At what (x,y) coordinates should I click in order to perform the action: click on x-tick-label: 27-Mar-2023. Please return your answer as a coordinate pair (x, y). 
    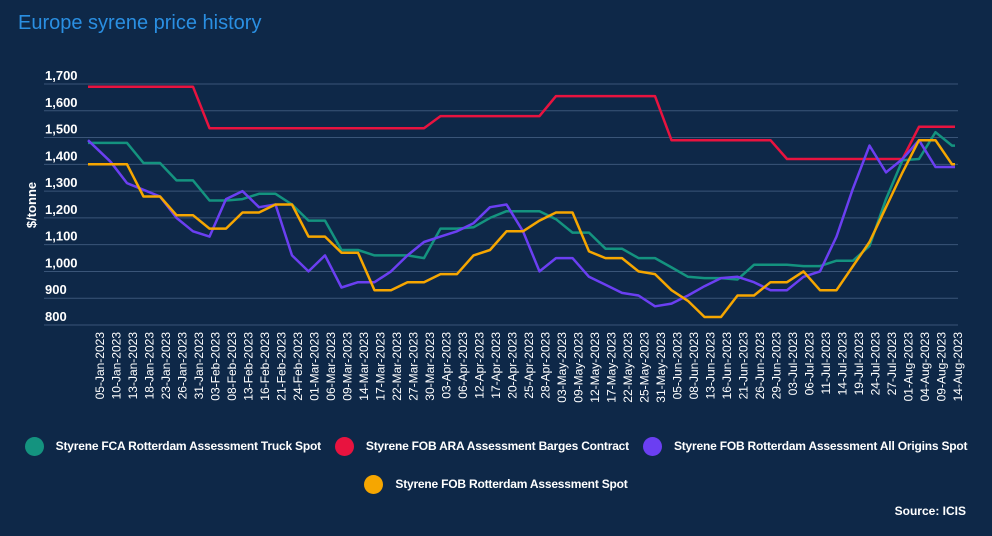
    Looking at the image, I should click on (414, 366).